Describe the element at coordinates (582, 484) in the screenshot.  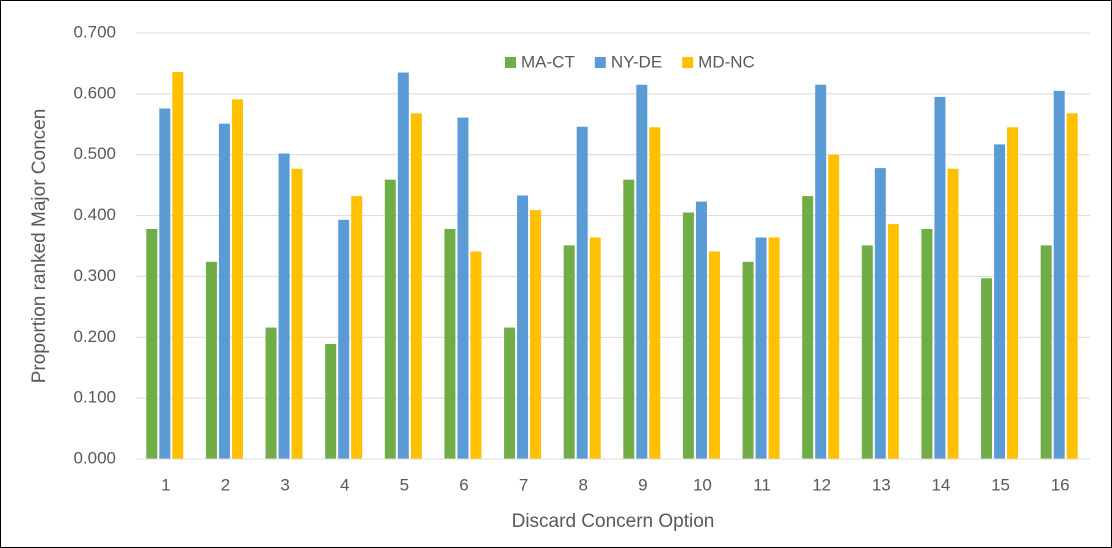
I see `x-tick-label: 8` at that location.